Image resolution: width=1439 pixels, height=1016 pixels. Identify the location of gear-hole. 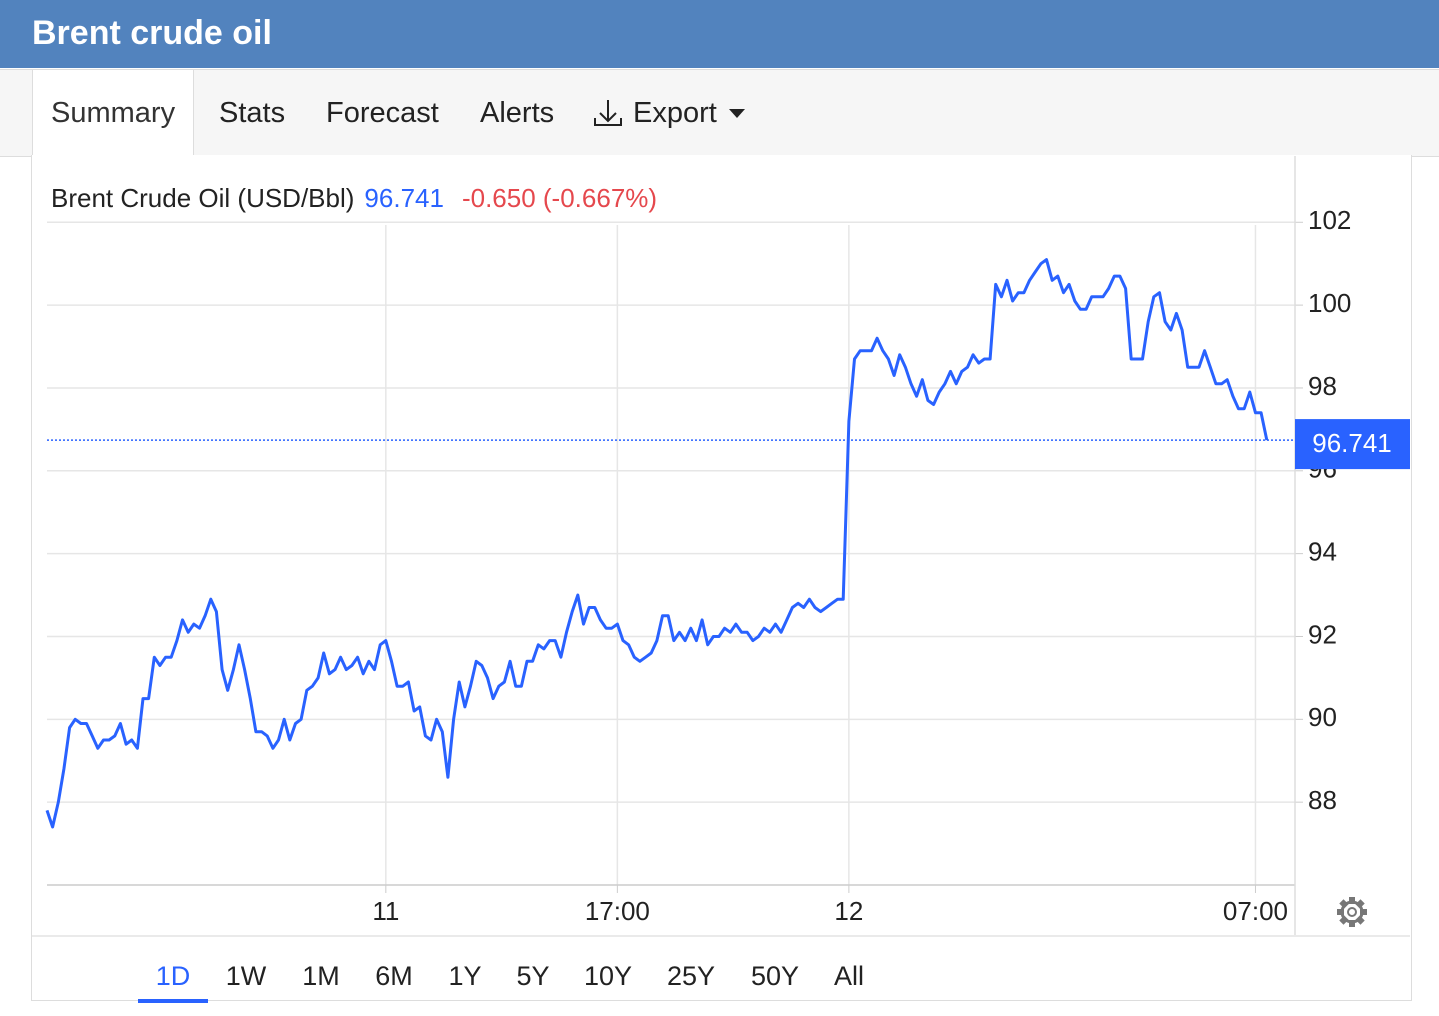
(1352, 912).